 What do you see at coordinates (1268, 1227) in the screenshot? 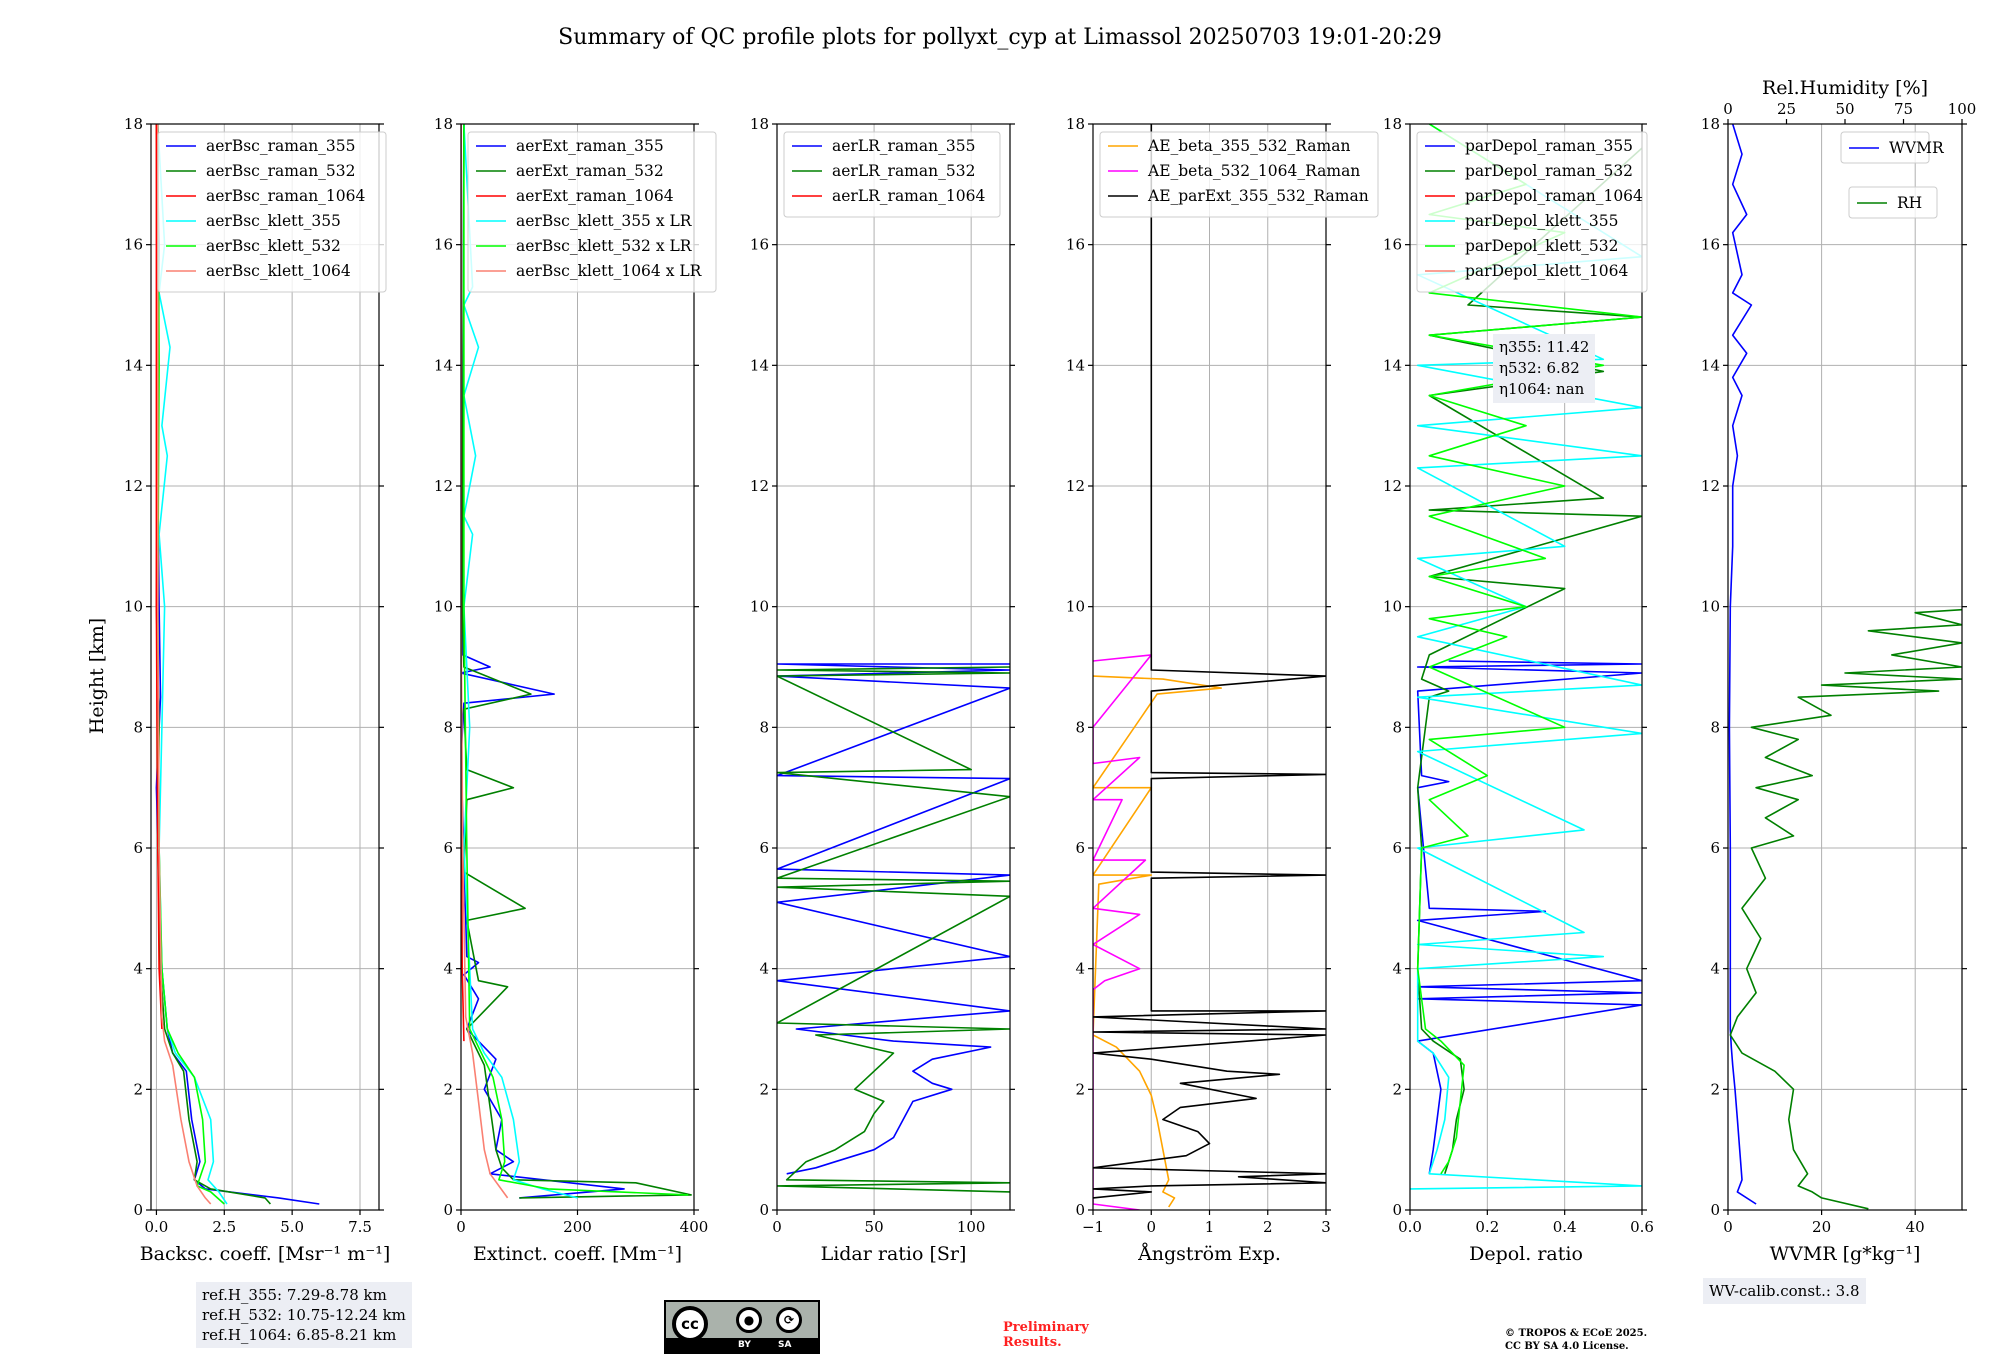
I see `x-tick-label: 2` at bounding box center [1268, 1227].